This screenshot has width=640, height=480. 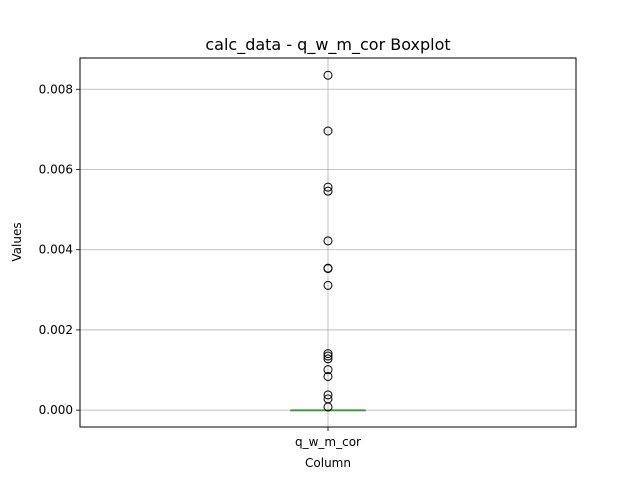 I want to click on data-layer, so click(x=328, y=241).